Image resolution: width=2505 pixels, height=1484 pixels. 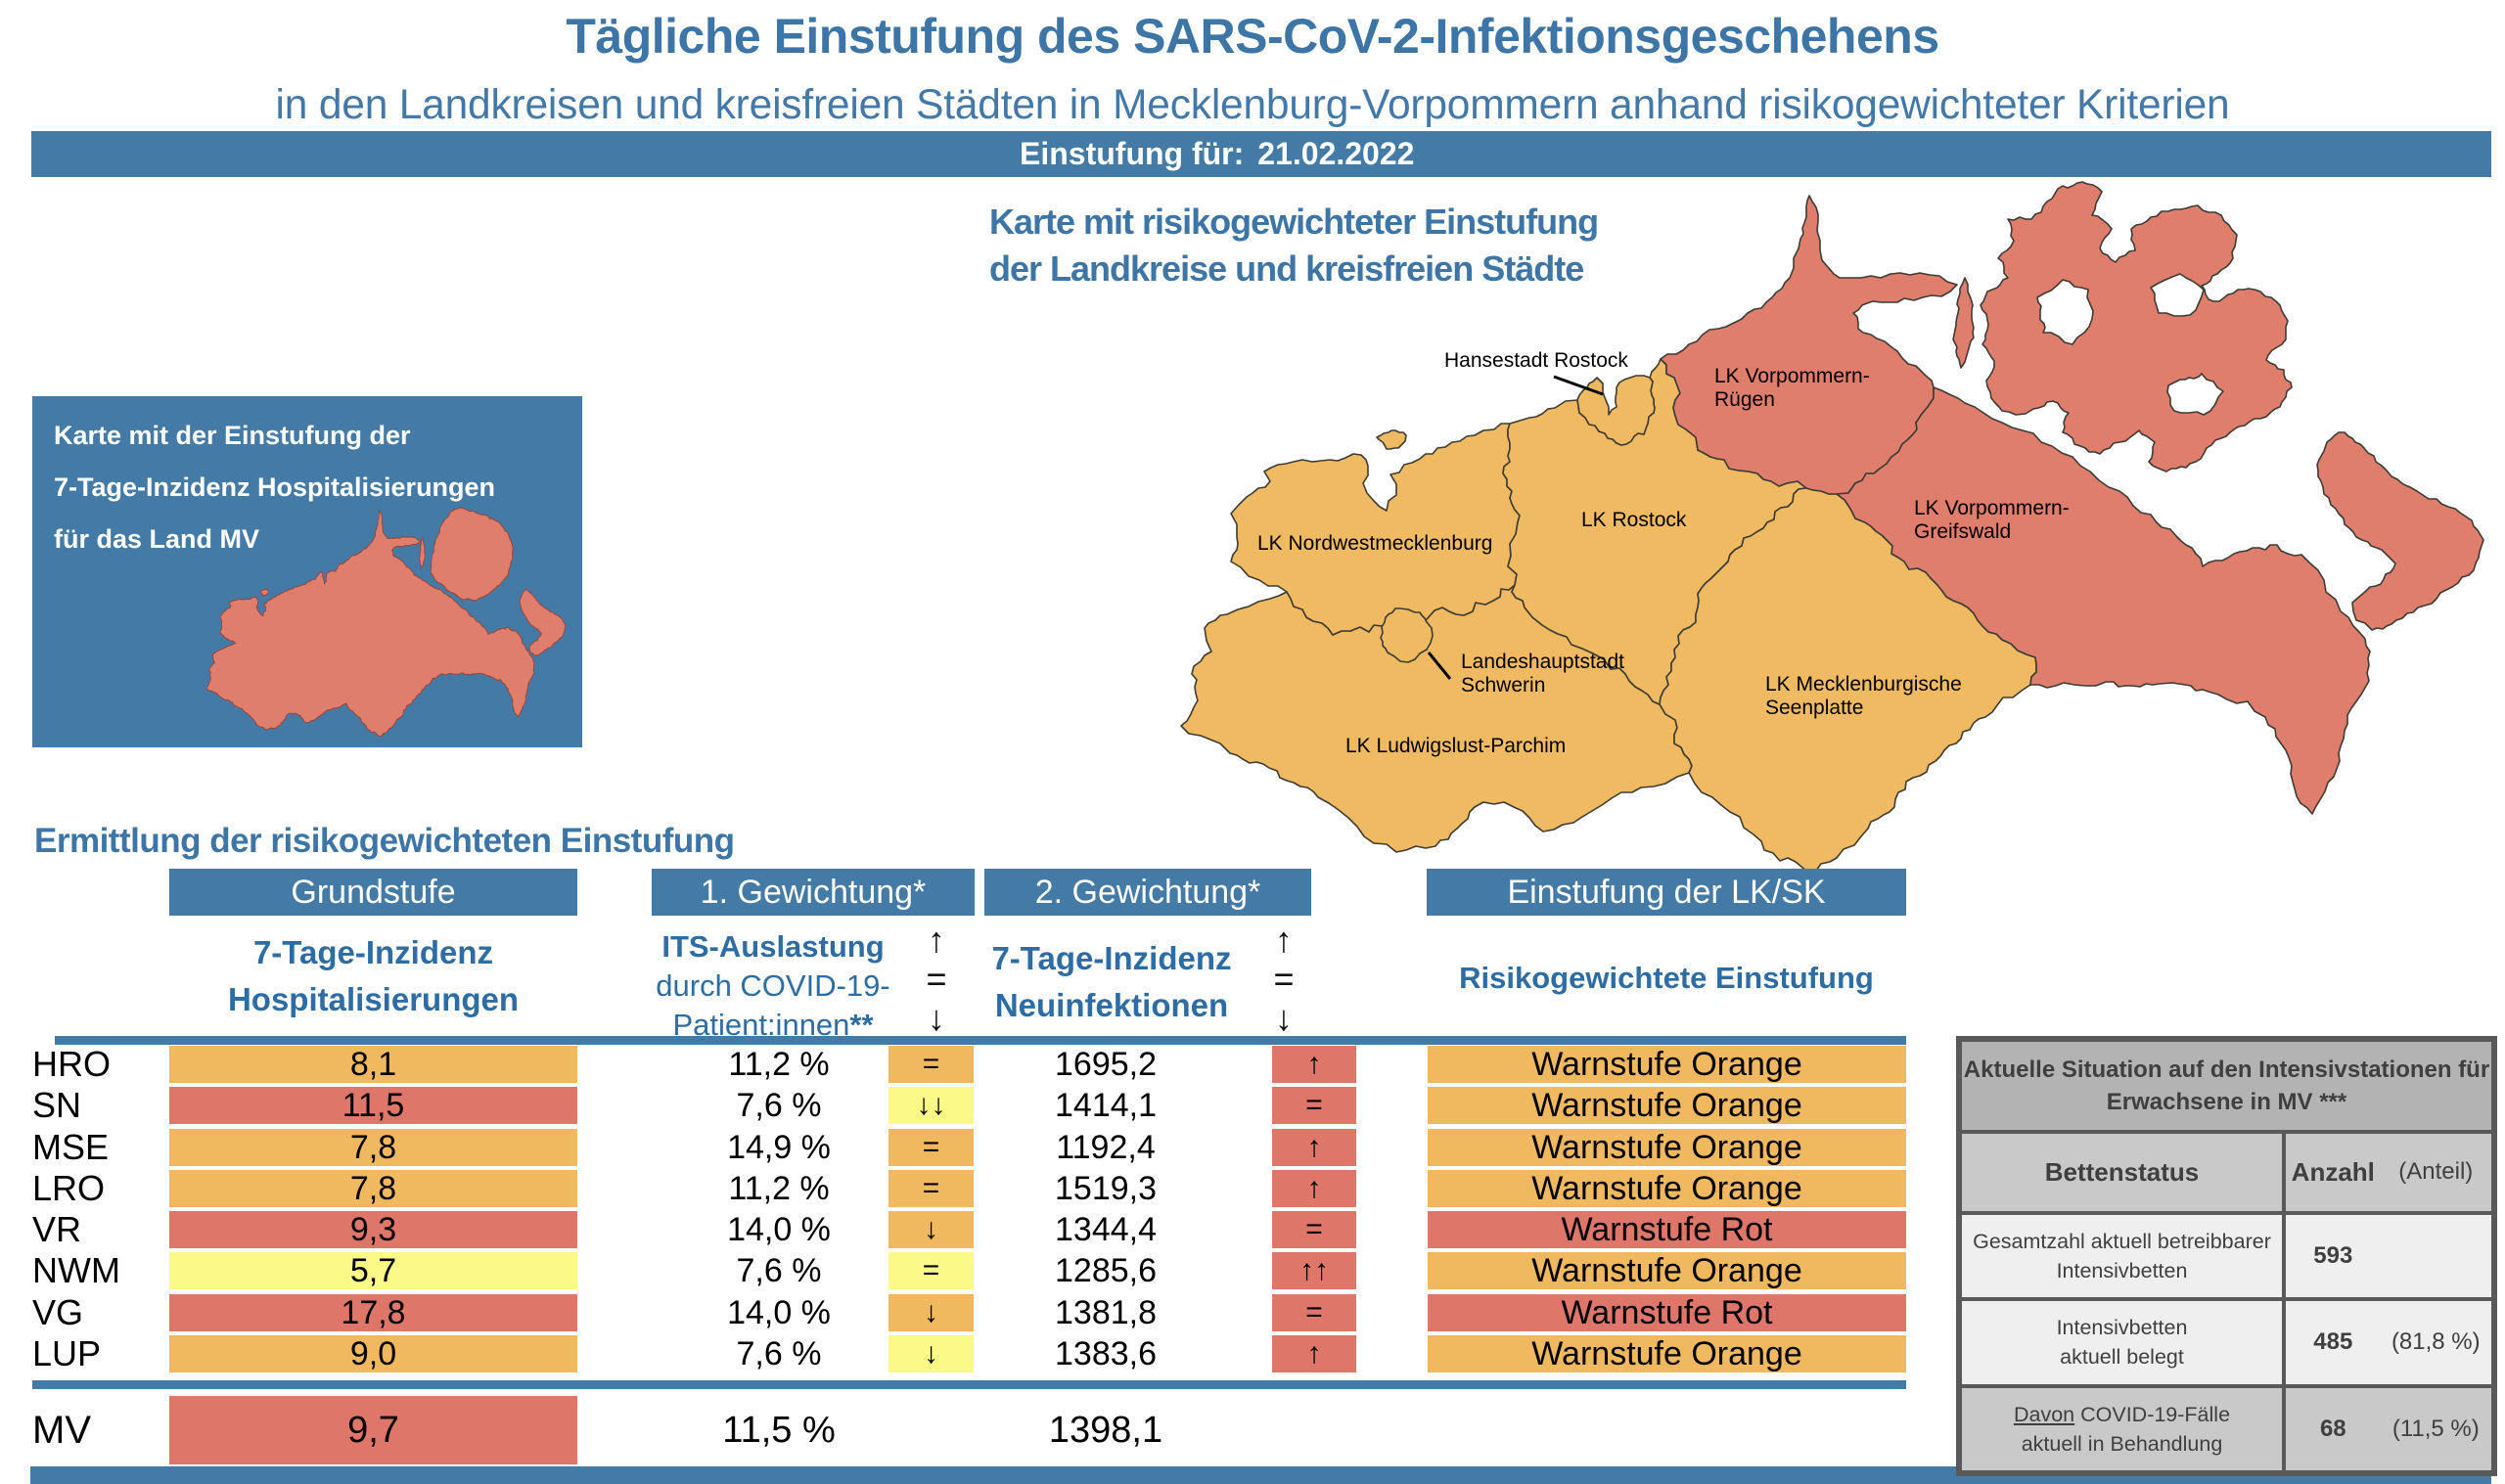 What do you see at coordinates (2435, 1428) in the screenshot?
I see `icu-share: (11,5 %)` at bounding box center [2435, 1428].